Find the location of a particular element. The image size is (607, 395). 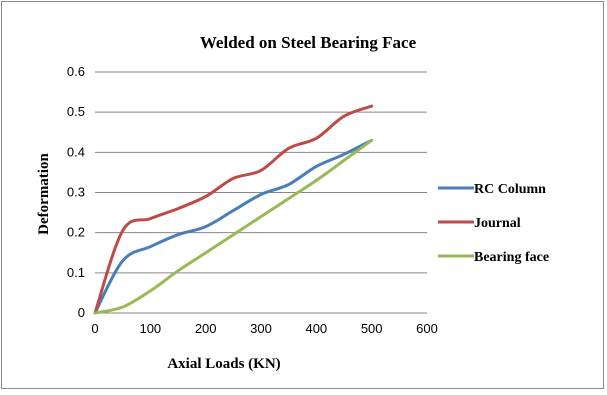

x-tick-label: 200 is located at coordinates (206, 328).